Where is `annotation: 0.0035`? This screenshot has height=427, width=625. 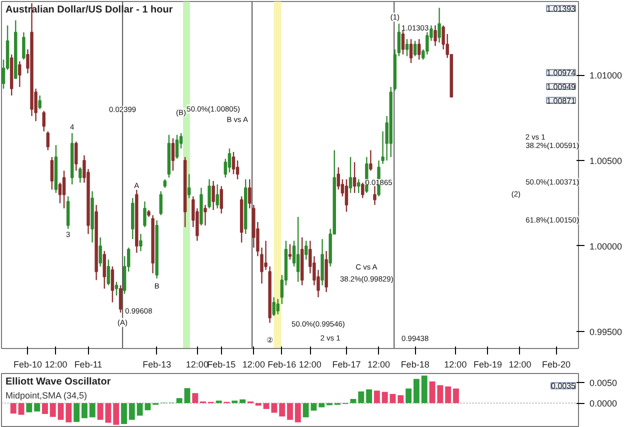 annotation: 0.0035 is located at coordinates (563, 386).